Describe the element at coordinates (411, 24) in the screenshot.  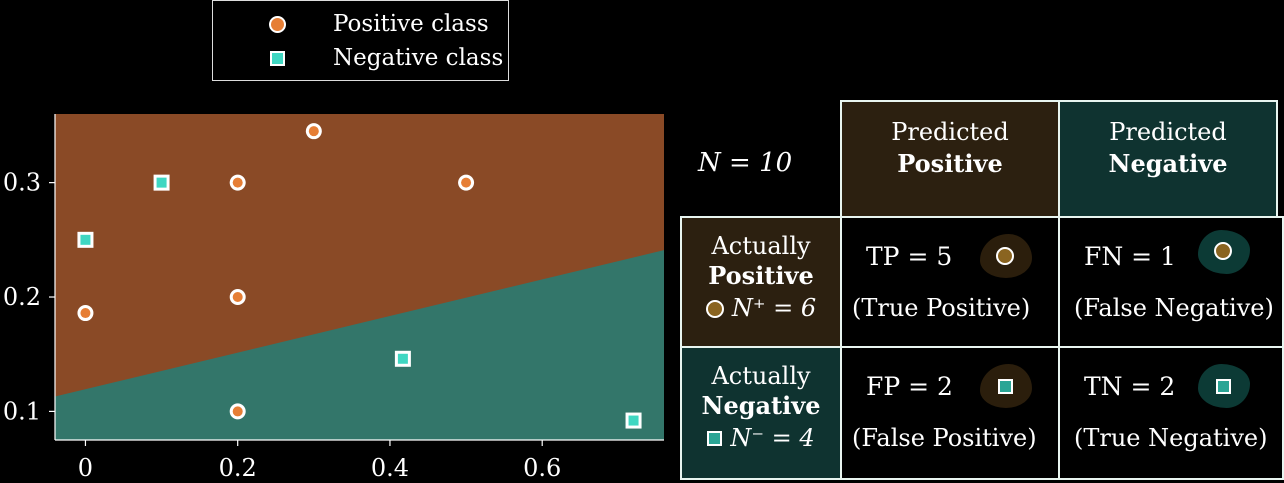
I see `legend-label-positive: Positive class` at that location.